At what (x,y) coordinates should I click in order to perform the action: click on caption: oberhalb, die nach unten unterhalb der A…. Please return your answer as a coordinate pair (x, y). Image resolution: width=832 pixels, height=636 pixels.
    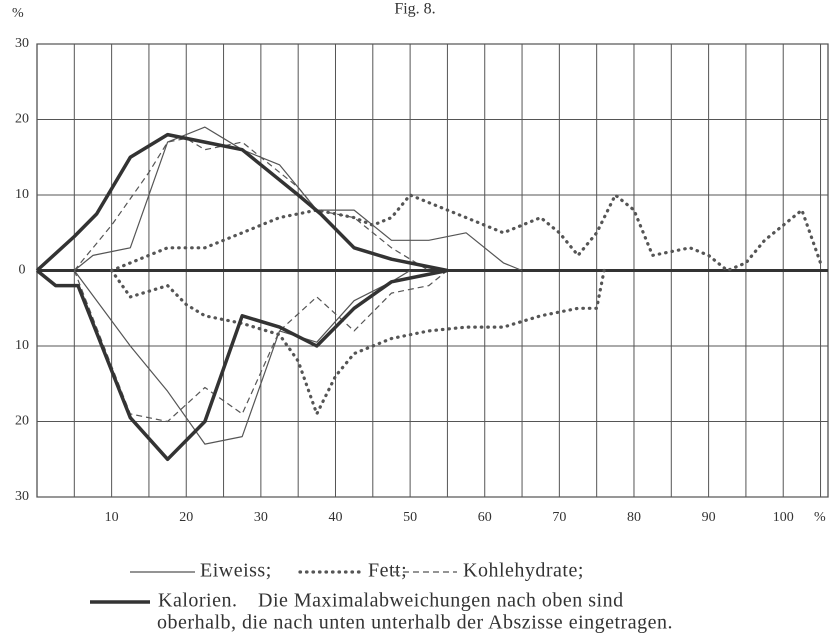
    Looking at the image, I should click on (415, 623).